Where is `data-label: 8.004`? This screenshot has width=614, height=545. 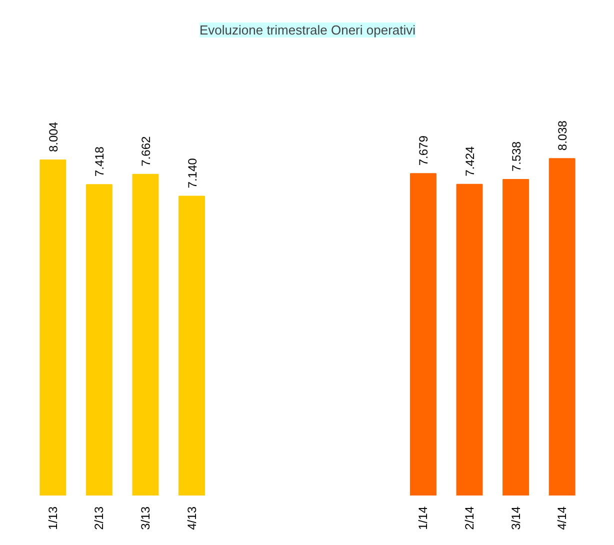
data-label: 8.004 is located at coordinates (53, 137).